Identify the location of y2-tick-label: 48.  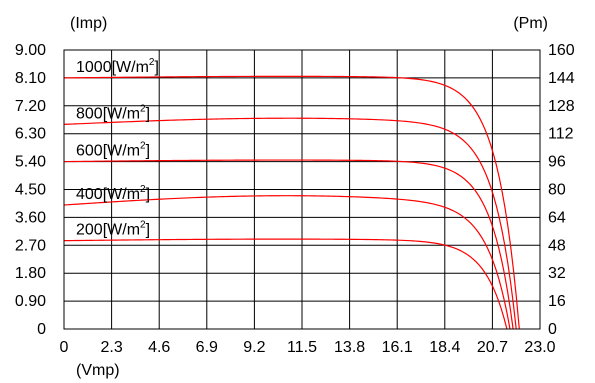
(557, 245).